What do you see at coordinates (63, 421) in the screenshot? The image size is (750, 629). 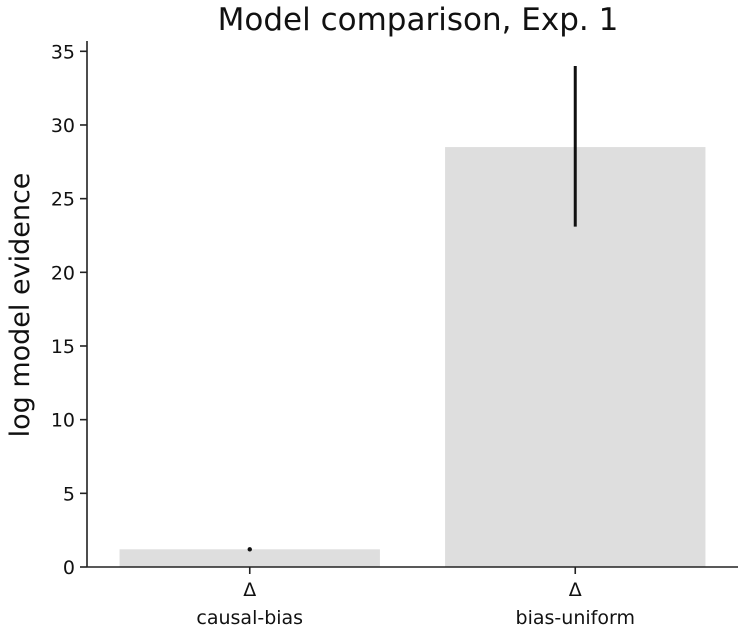 I see `y-tick-label: 10` at bounding box center [63, 421].